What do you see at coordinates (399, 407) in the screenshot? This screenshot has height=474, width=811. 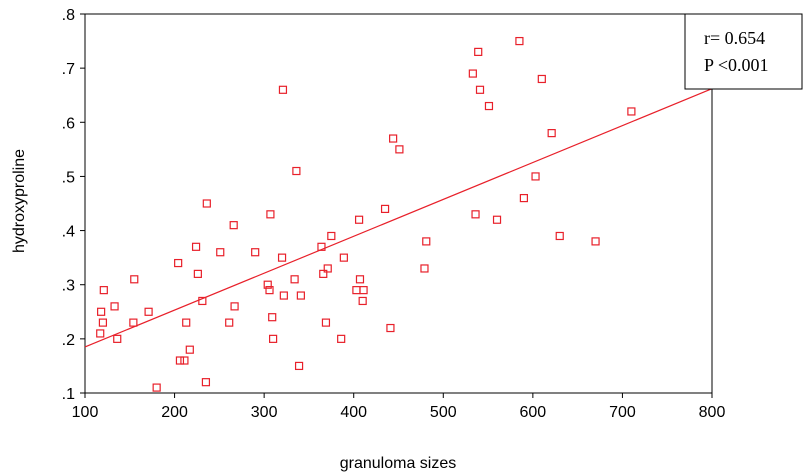 I see `x-axis-ticks: 100 200 300 400 500 600 700 800` at bounding box center [399, 407].